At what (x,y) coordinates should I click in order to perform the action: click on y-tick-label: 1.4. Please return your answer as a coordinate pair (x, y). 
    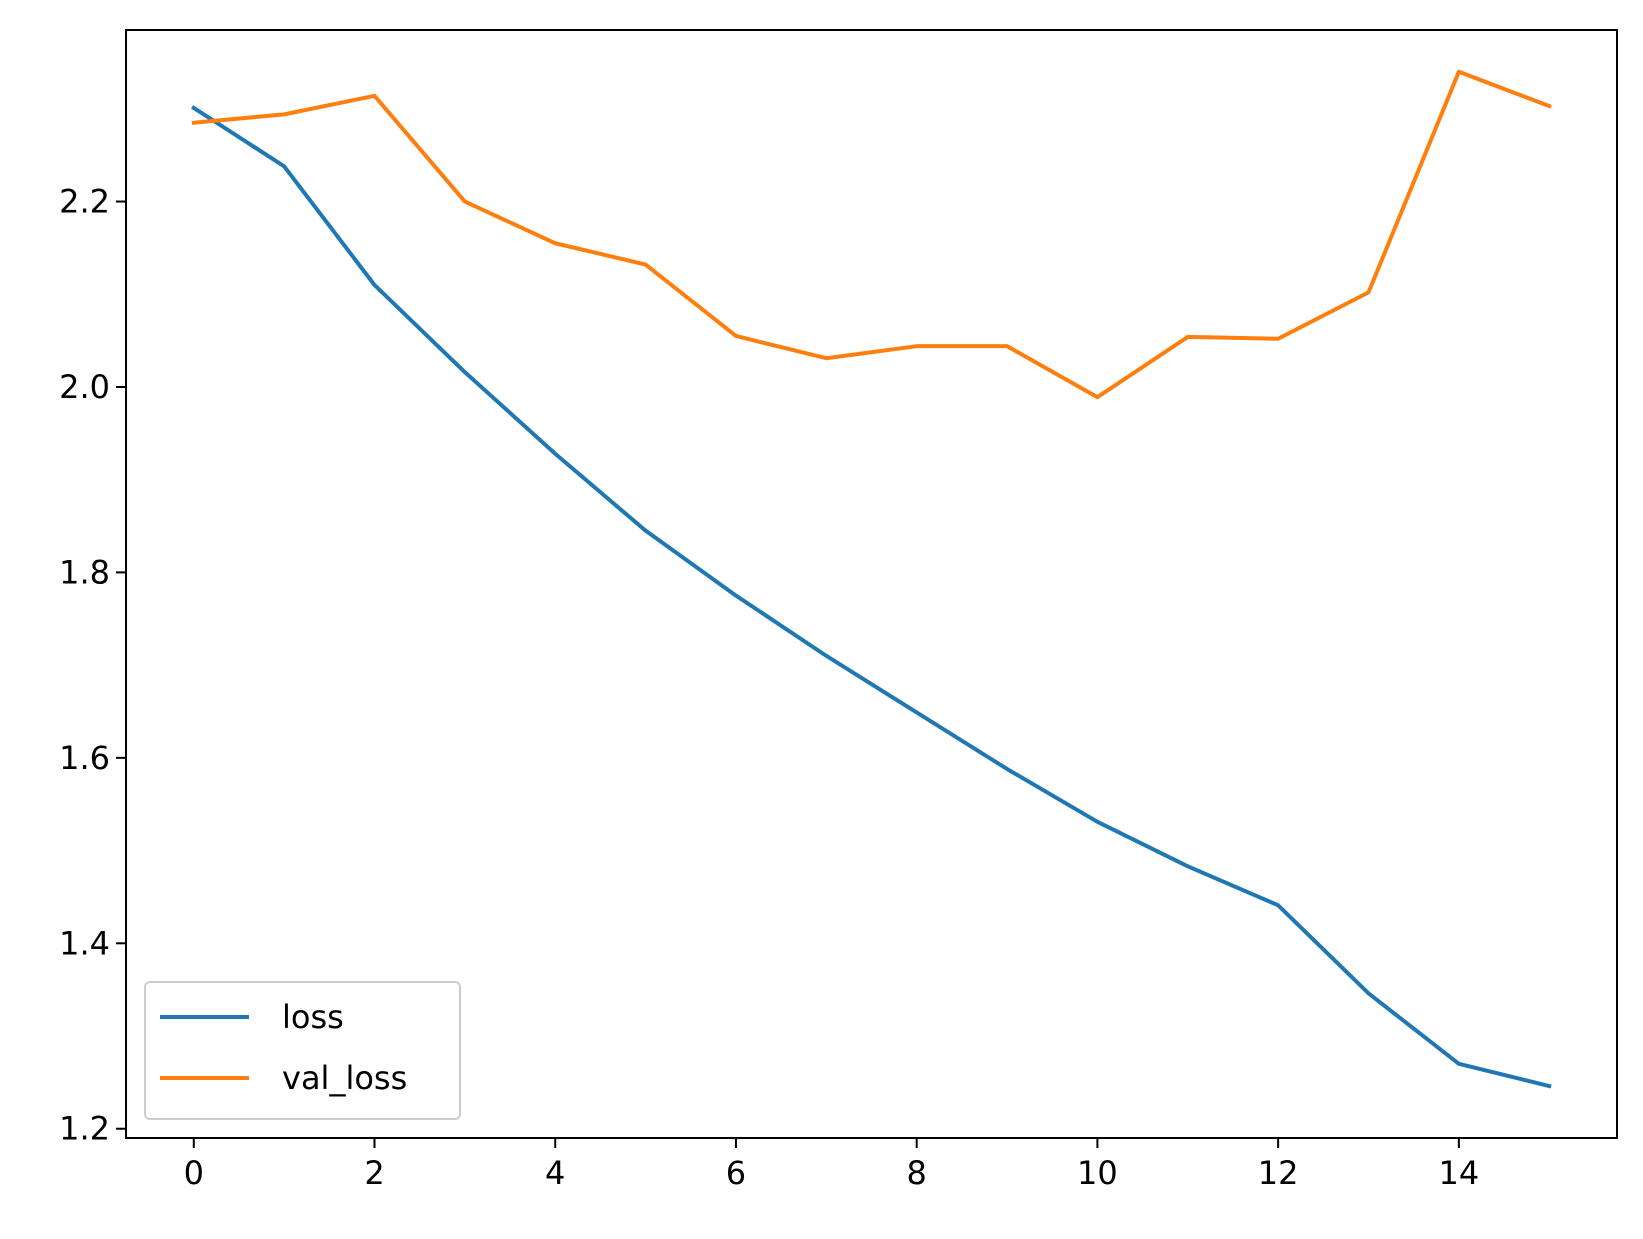
    Looking at the image, I should click on (84, 943).